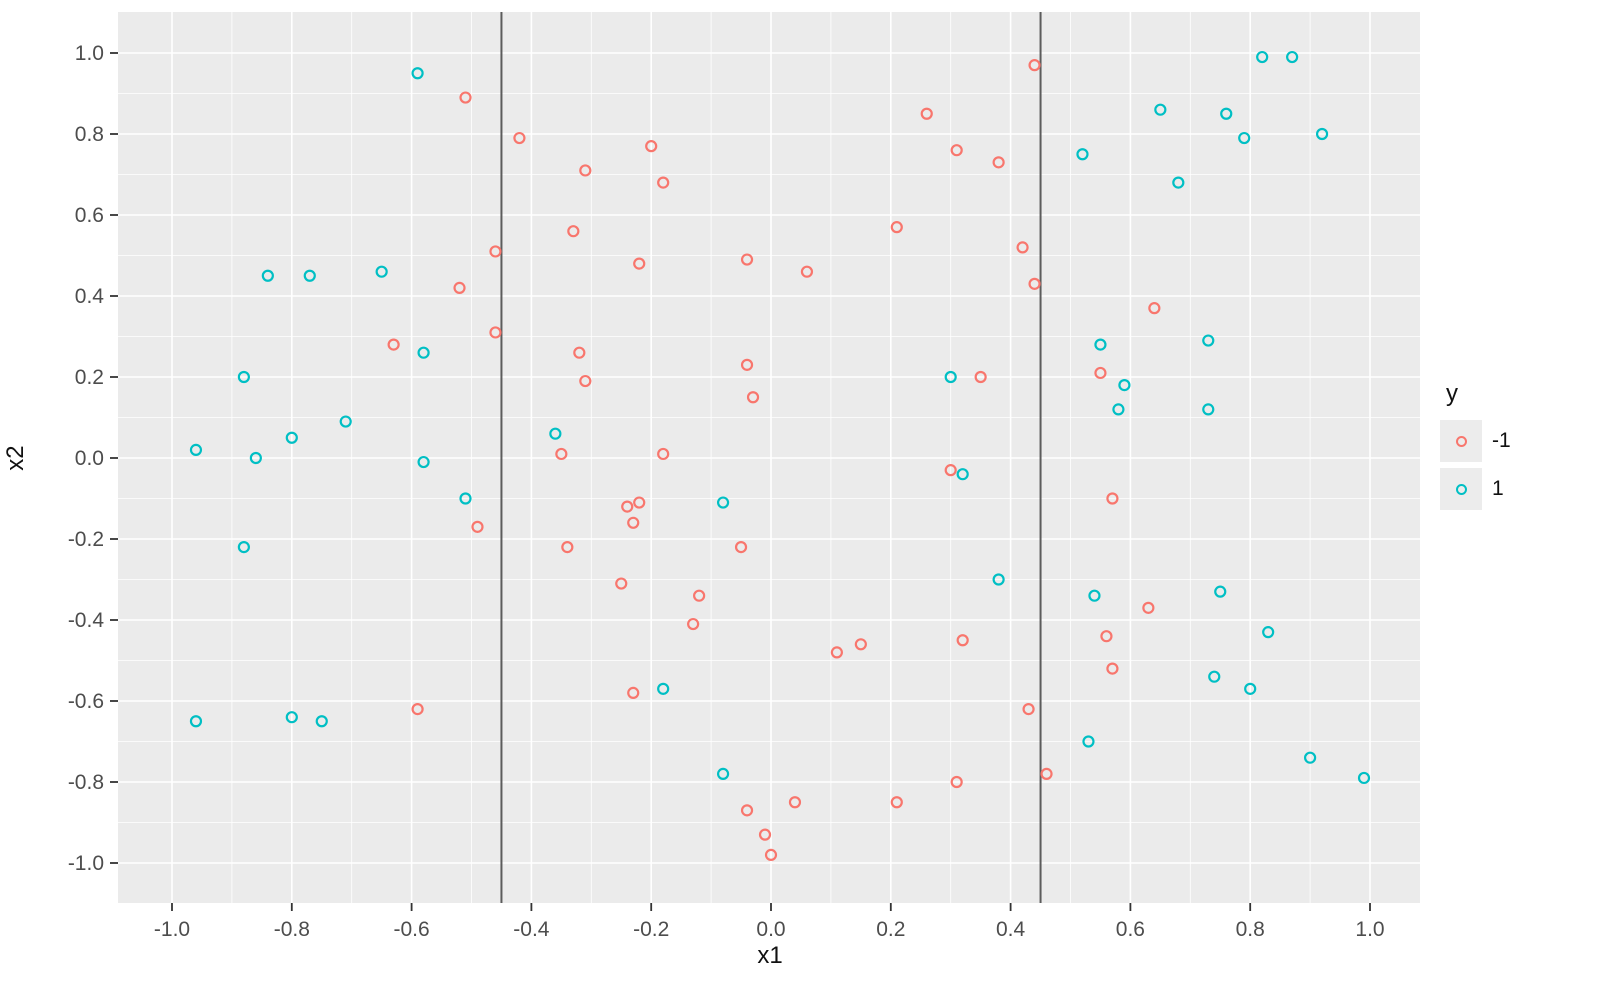 This screenshot has height=1000, width=1600. Describe the element at coordinates (86, 863) in the screenshot. I see `y-tick-label: -1.0` at that location.